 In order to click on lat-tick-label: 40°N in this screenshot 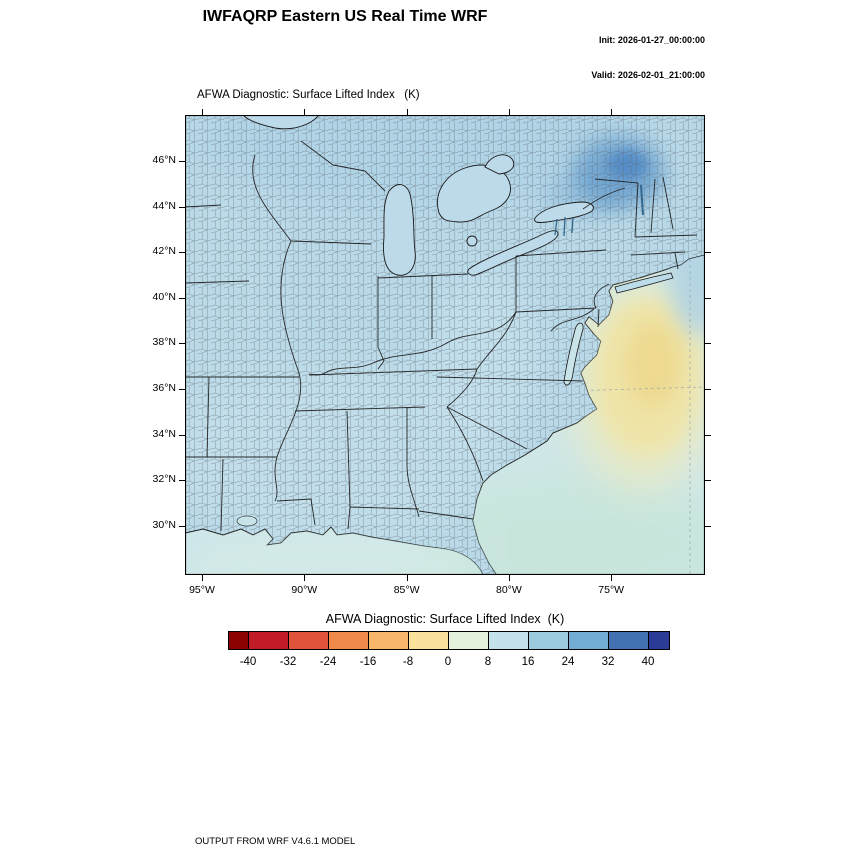, I will do `click(164, 296)`.